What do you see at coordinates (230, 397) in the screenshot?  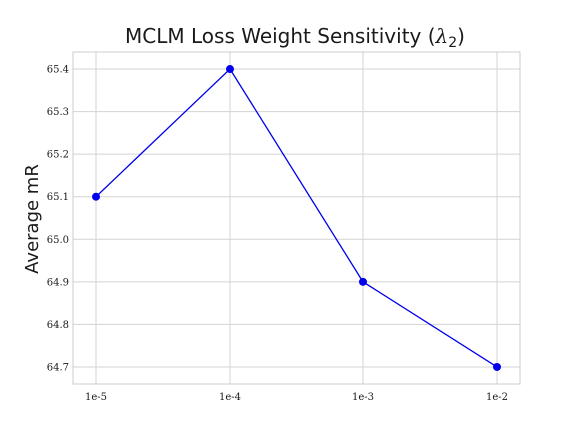 I see `x-tick-label: 1e-4` at bounding box center [230, 397].